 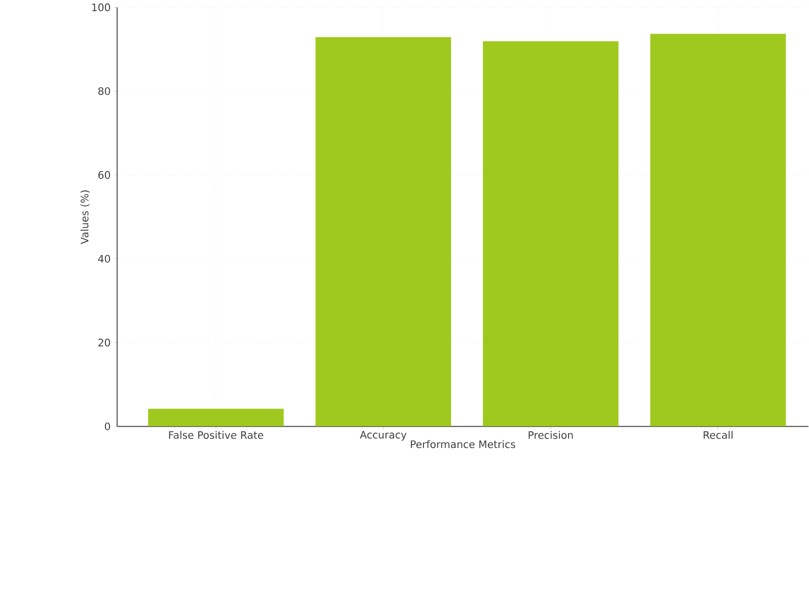 I want to click on y-tick-label: 60, so click(x=104, y=175).